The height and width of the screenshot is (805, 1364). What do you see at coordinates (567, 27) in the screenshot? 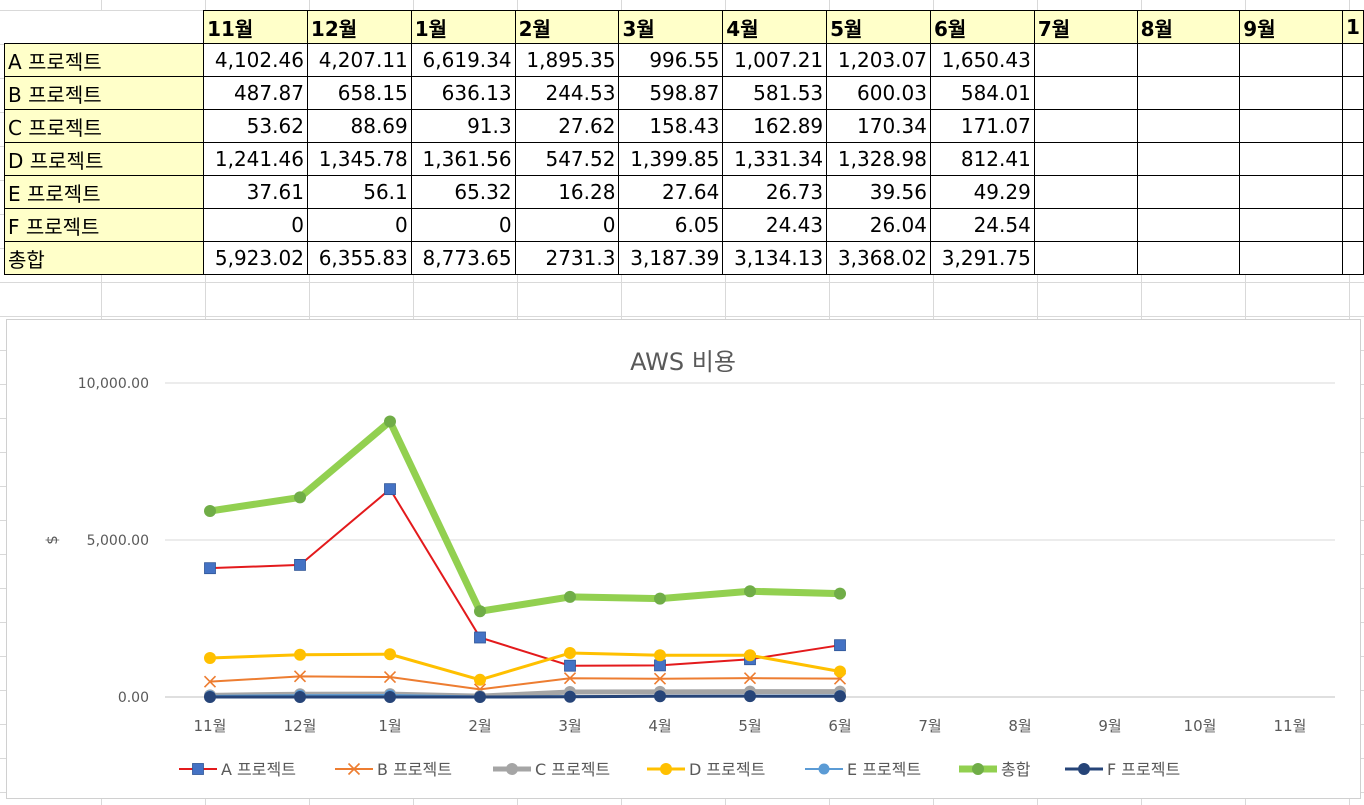
I see `month-header: 2월` at bounding box center [567, 27].